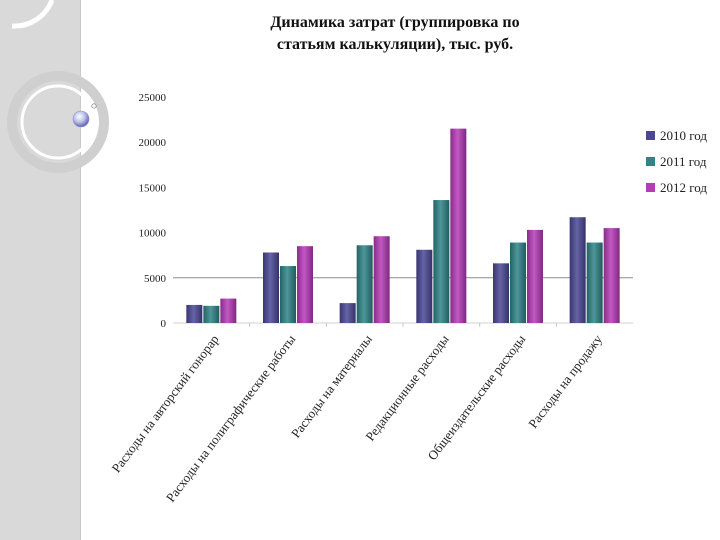 The image size is (720, 540). I want to click on legend-label: 2011 год, so click(683, 161).